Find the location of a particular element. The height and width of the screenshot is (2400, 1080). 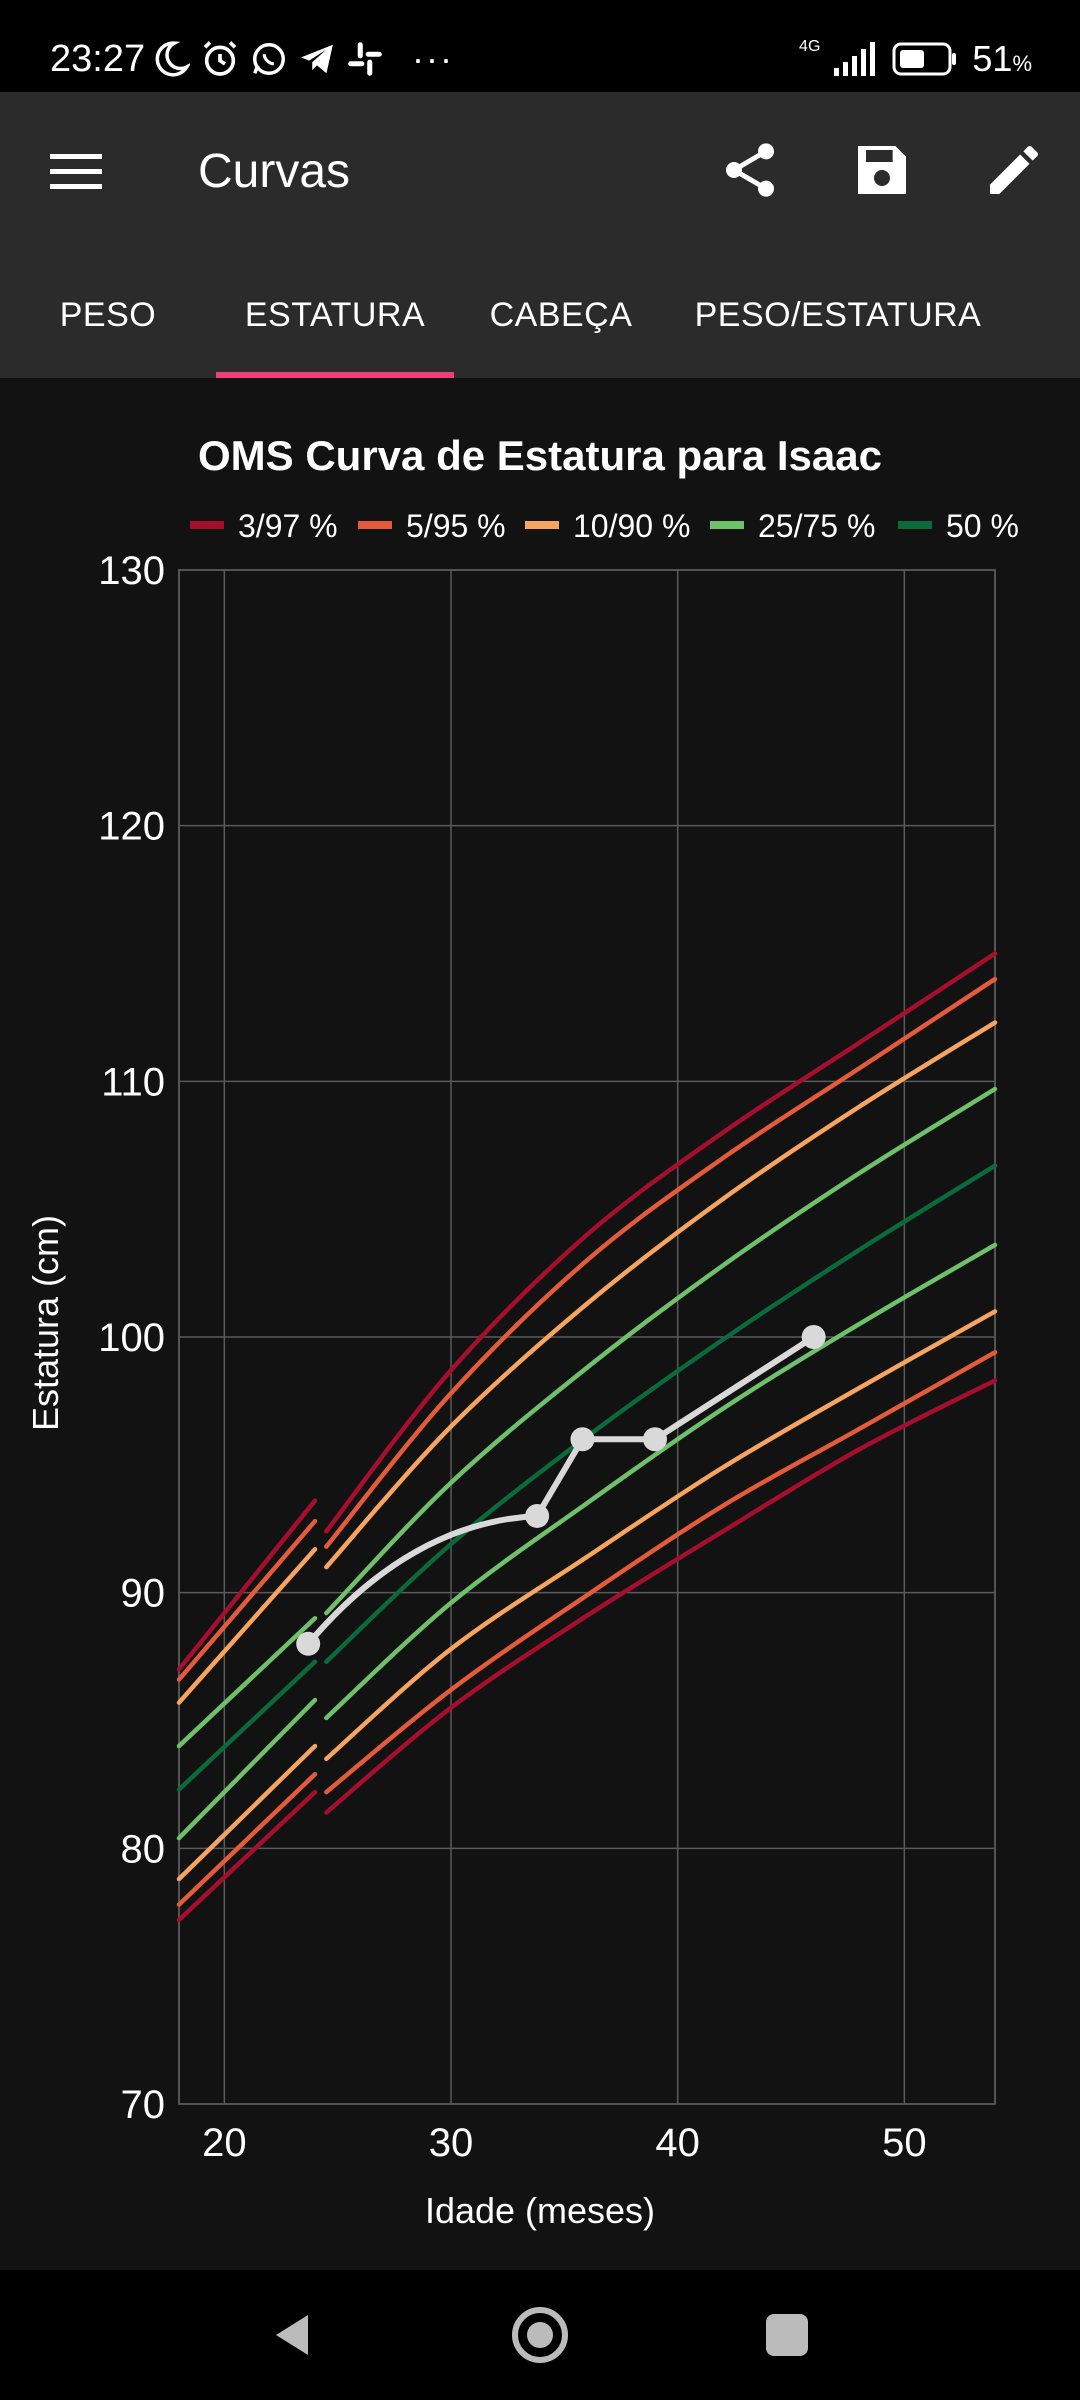

legend-item: 3/97 % is located at coordinates (264, 526).